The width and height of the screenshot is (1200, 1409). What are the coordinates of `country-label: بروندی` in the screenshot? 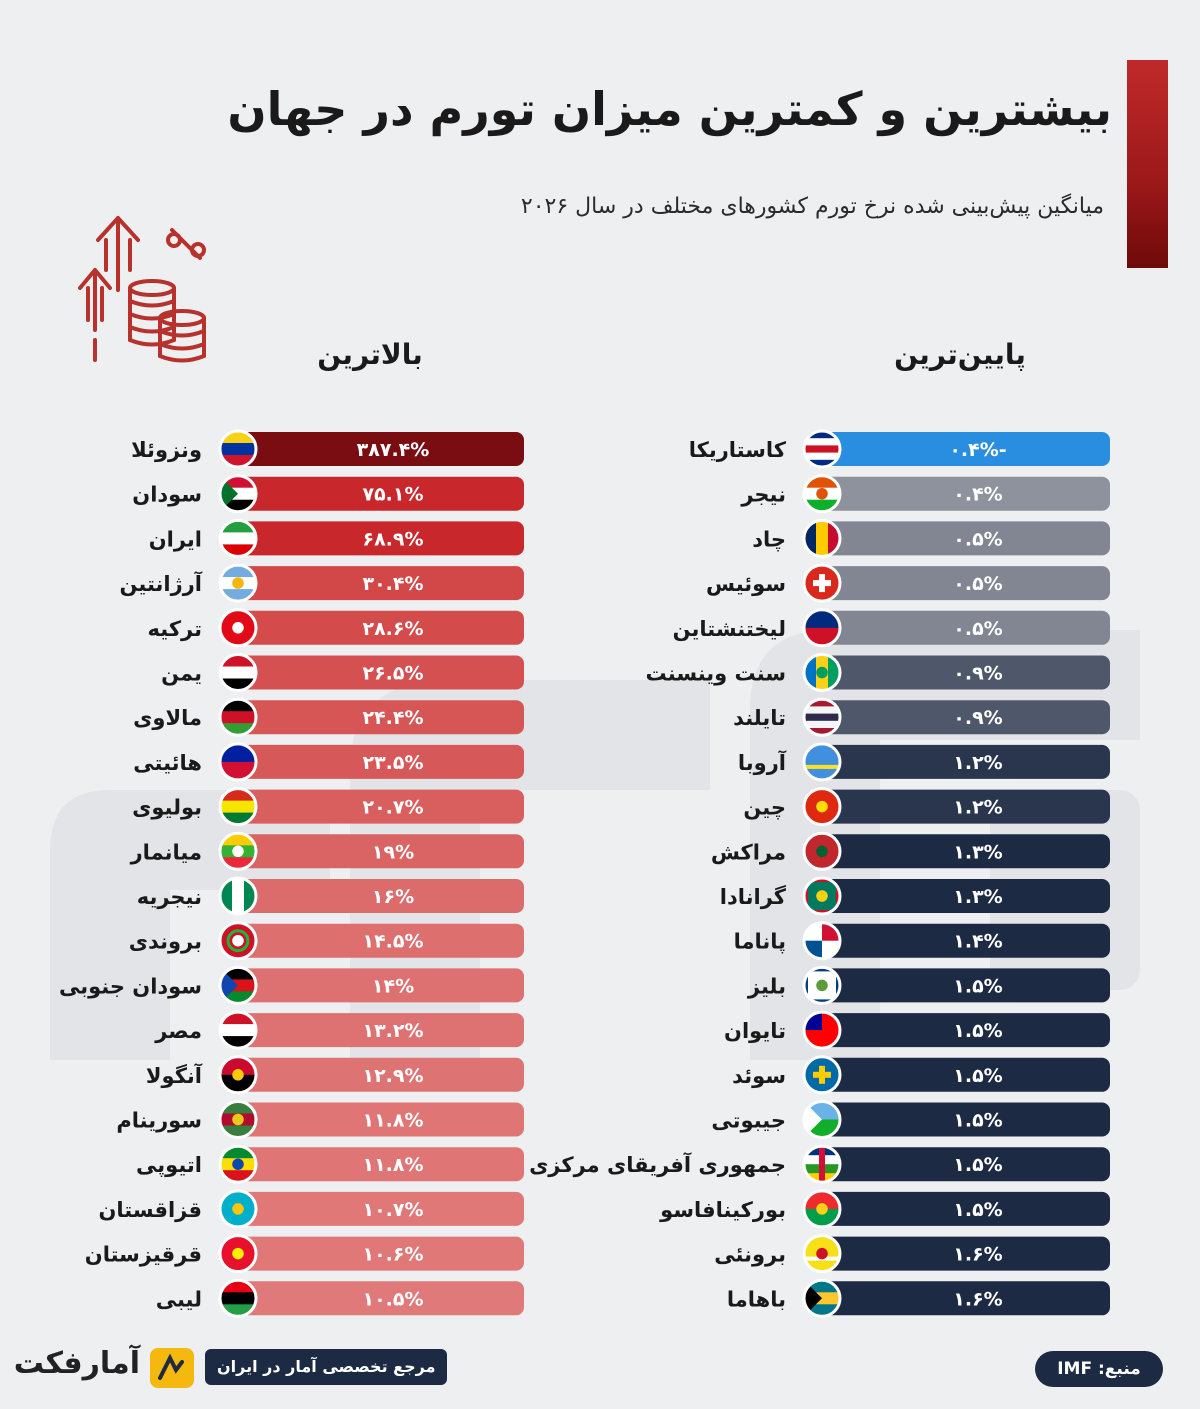 It's located at (165, 942).